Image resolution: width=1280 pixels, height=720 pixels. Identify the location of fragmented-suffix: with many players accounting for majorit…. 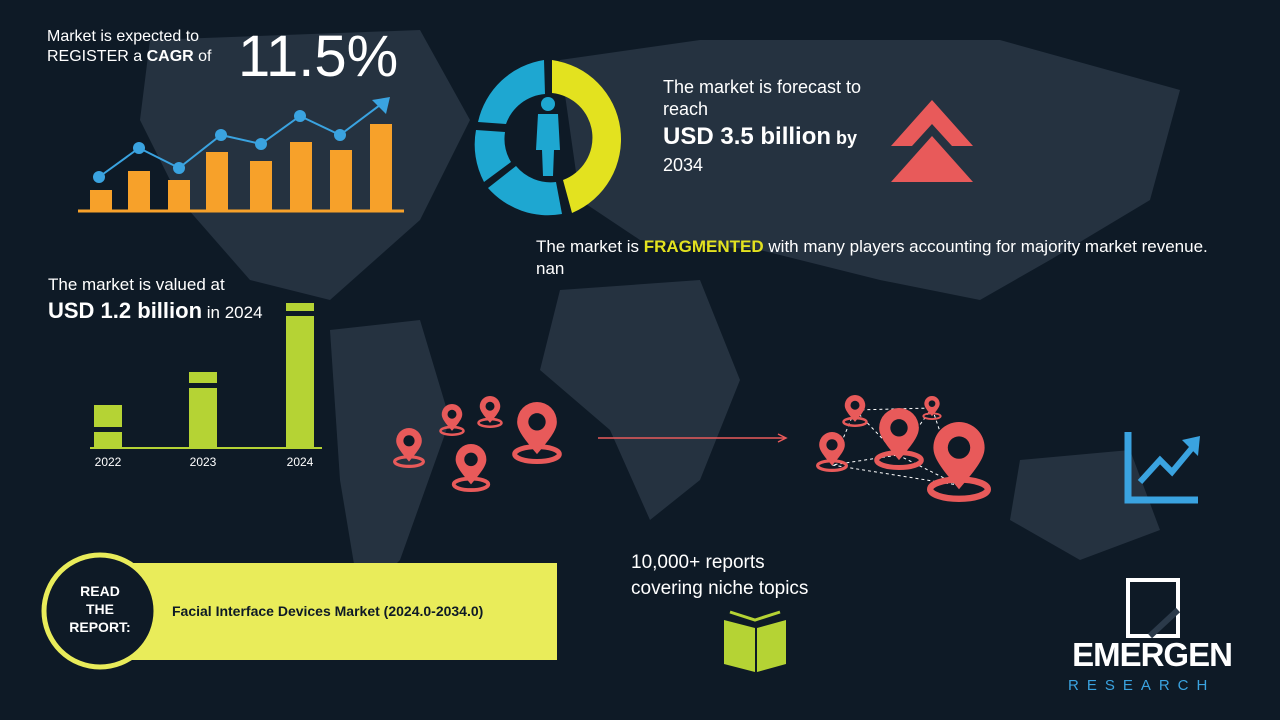
(872, 257).